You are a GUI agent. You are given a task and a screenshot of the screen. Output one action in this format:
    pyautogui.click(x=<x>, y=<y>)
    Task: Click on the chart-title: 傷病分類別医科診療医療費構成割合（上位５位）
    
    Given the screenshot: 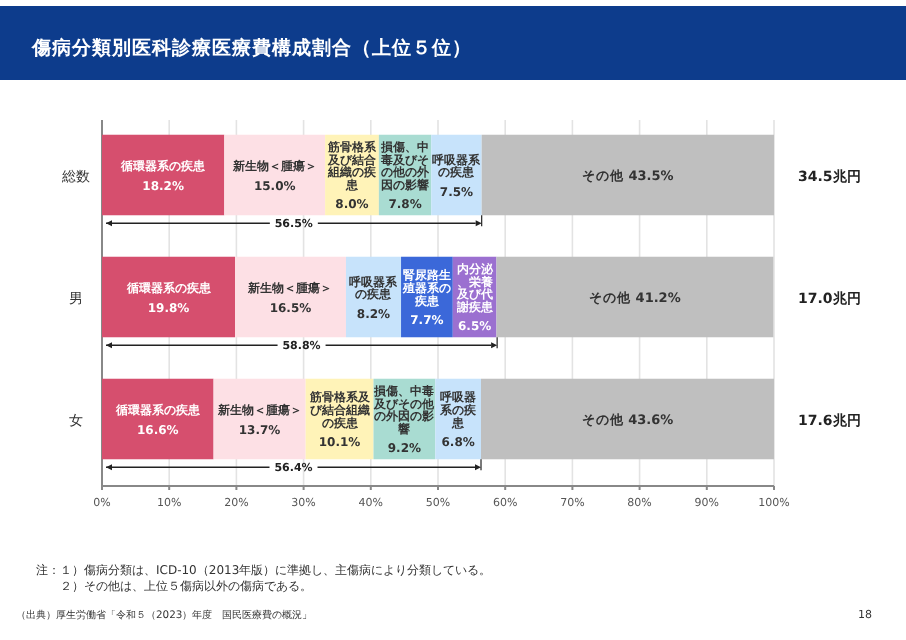 What is the action you would take?
    pyautogui.click(x=251, y=48)
    